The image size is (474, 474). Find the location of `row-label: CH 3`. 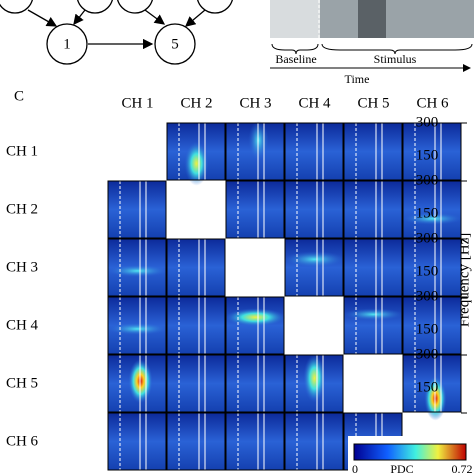

row-label: CH 3 is located at coordinates (22, 267).